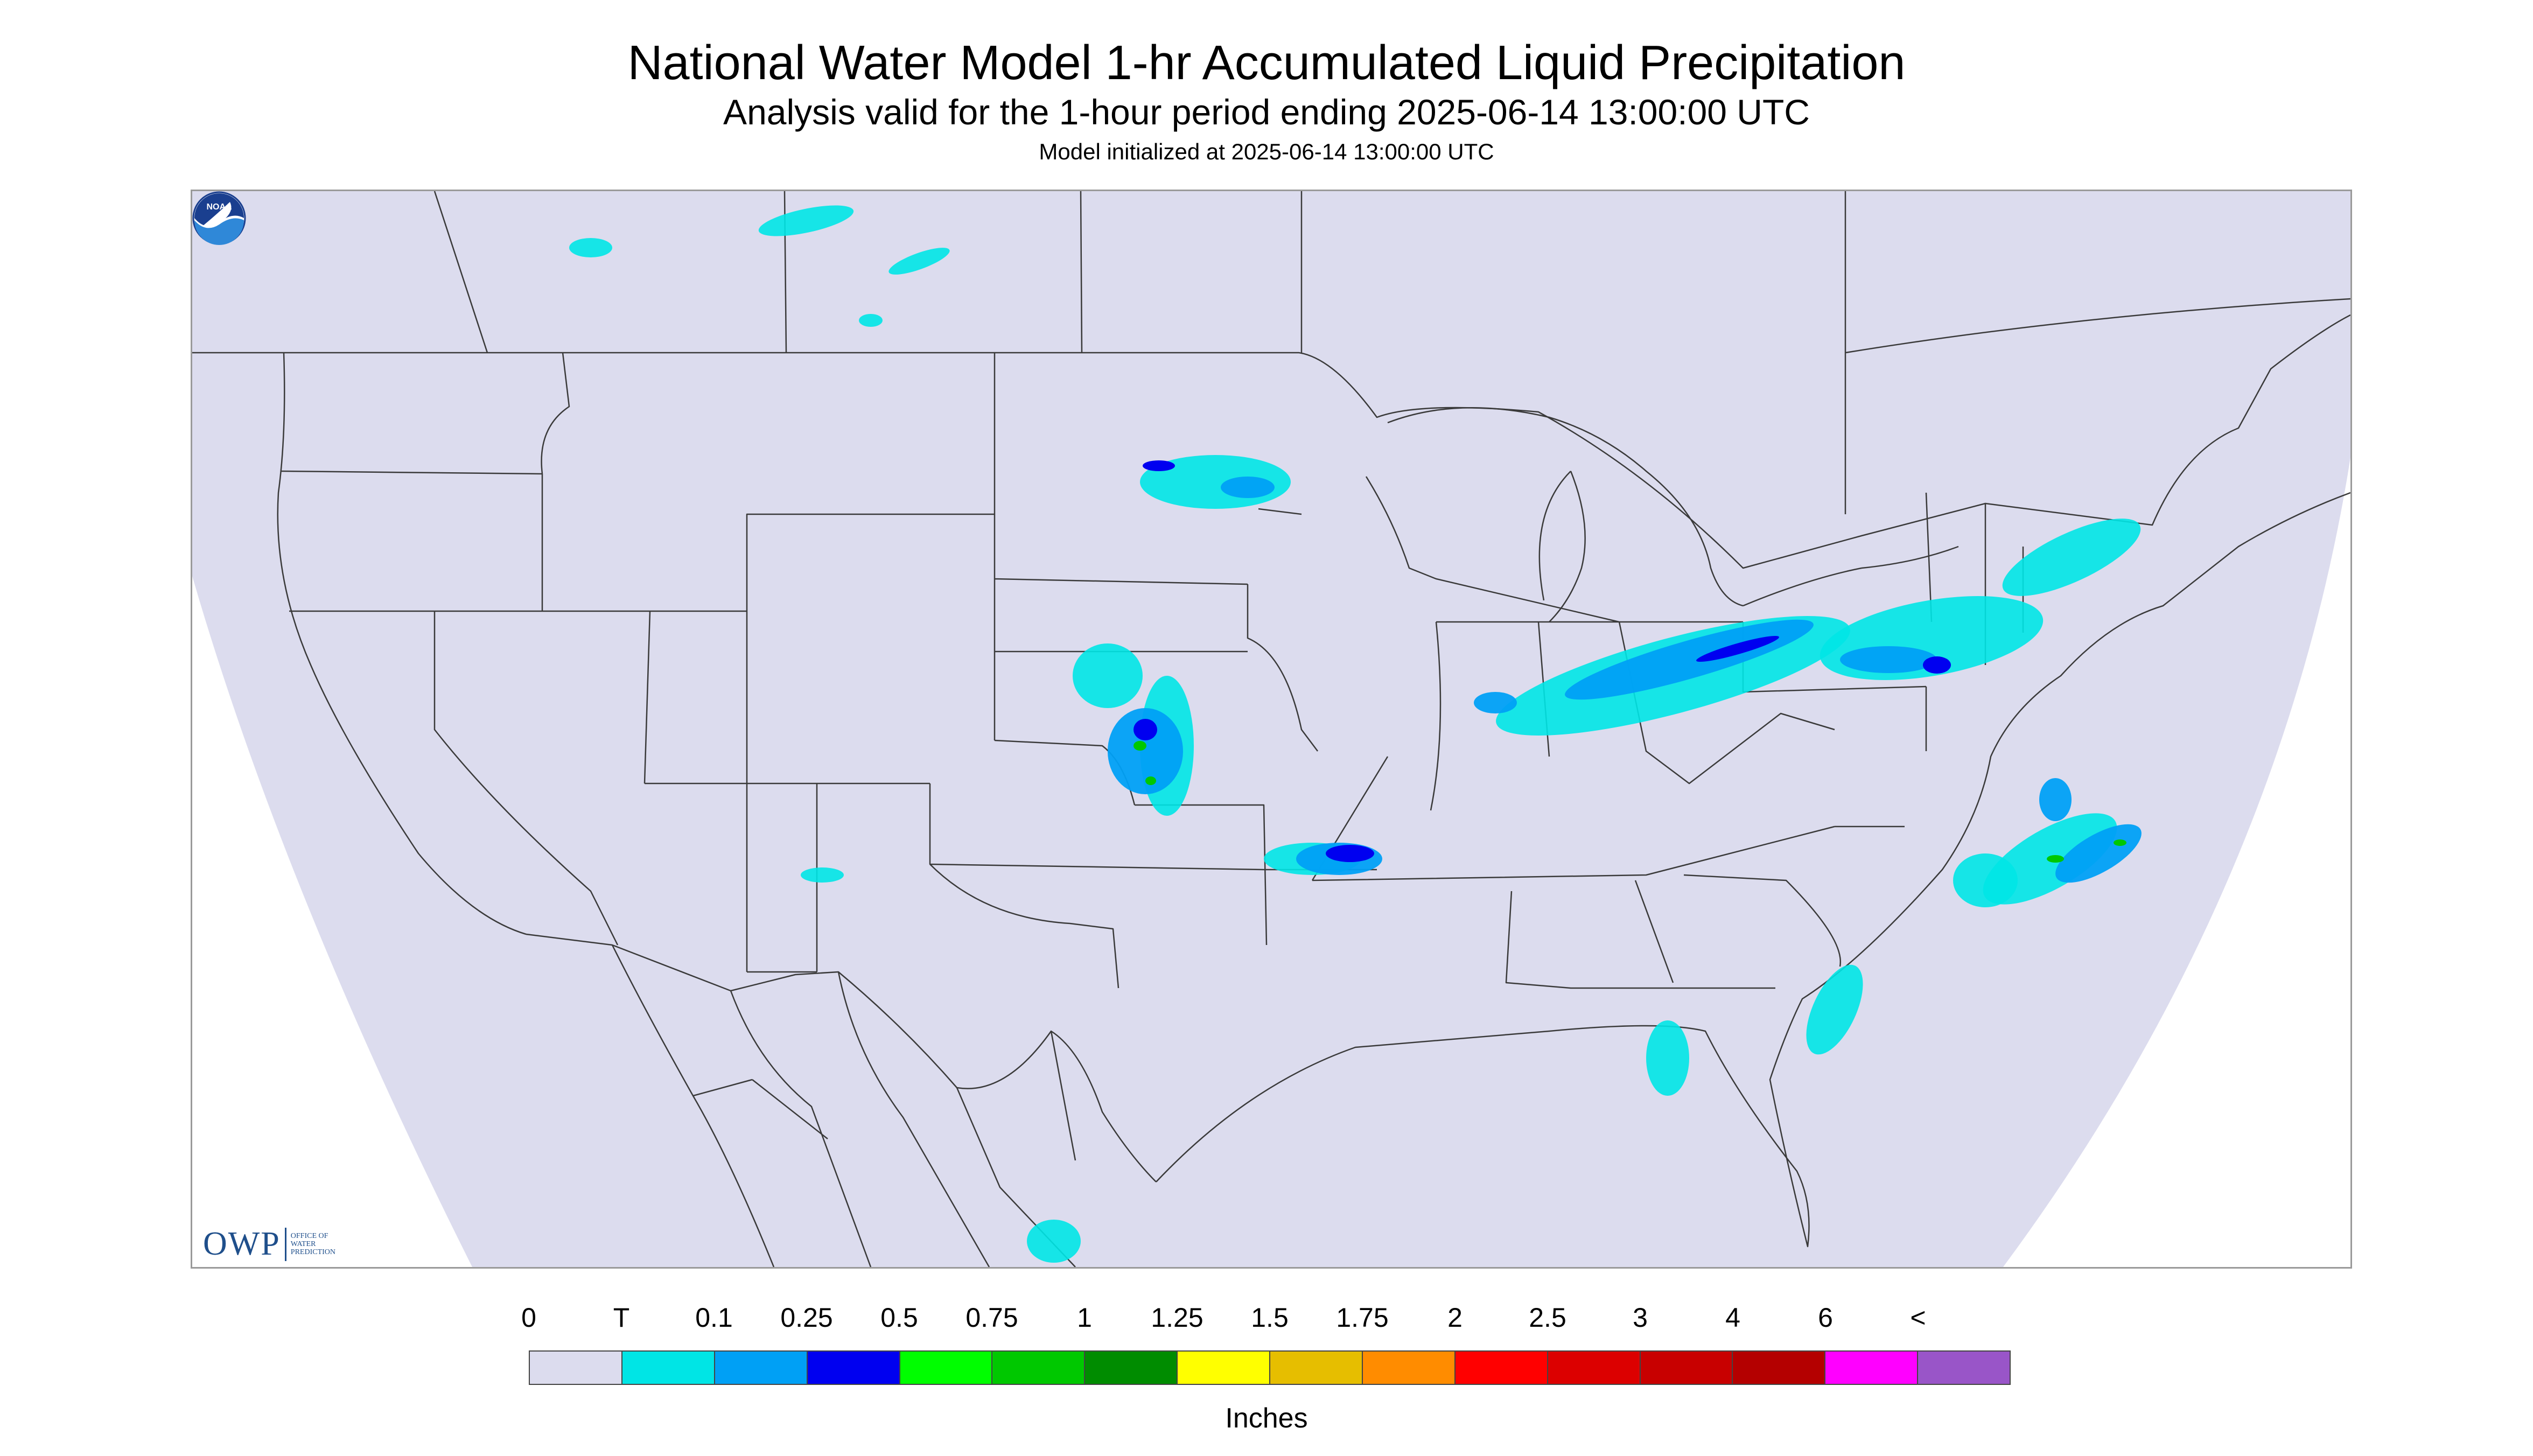  I want to click on noaa-logo-icon: NOAA, so click(219, 218).